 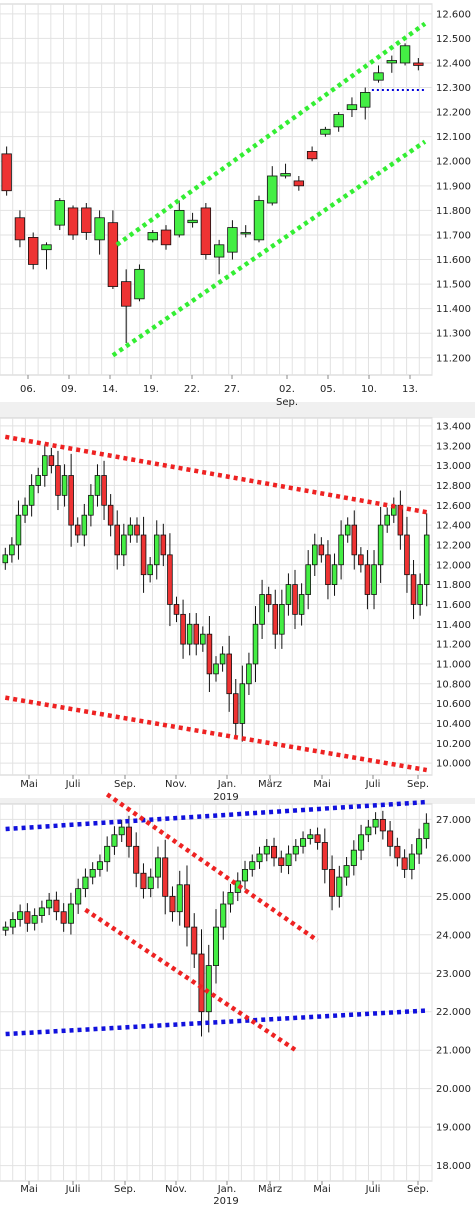 I want to click on y-tick-label: 11.400, so click(x=453, y=625).